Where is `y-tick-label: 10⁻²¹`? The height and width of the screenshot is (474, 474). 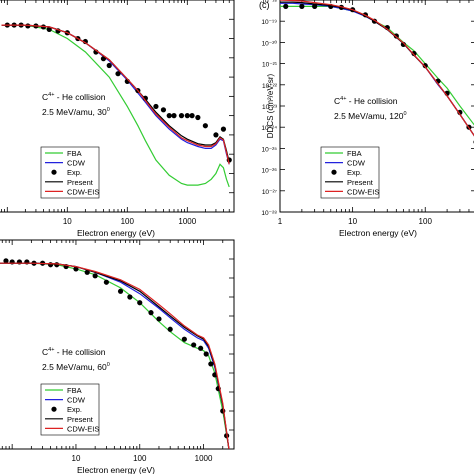 y-tick-label: 10⁻²¹ is located at coordinates (270, 65).